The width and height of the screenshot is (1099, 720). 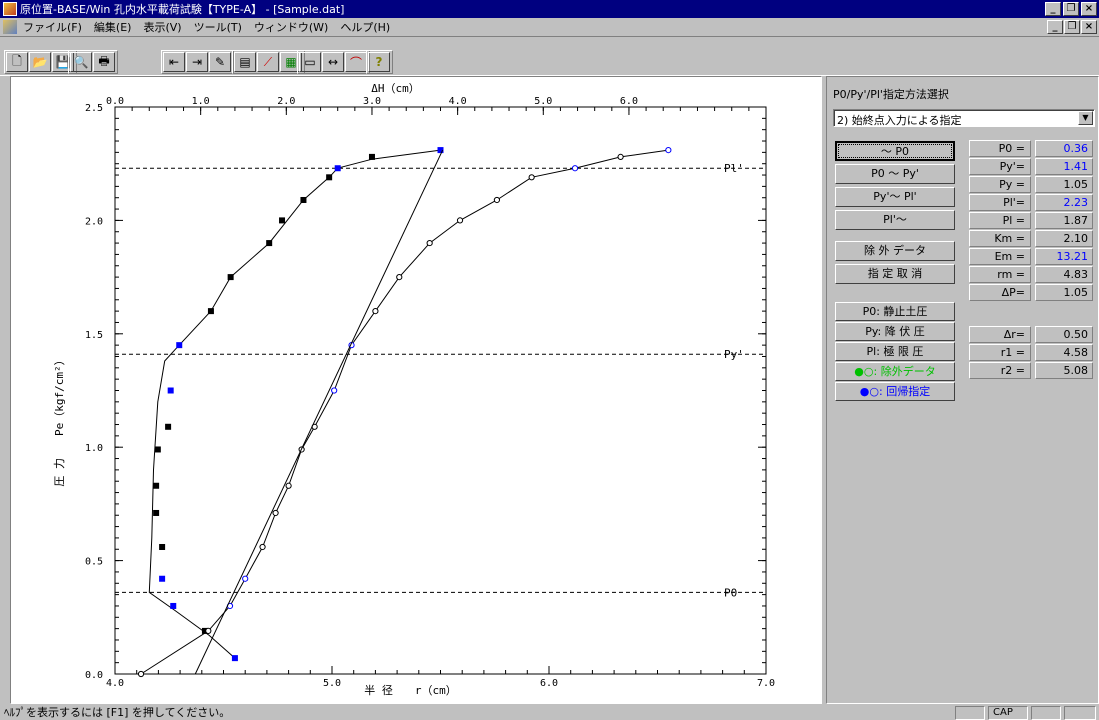 I want to click on doc-minimize-button: _, so click(x=1055, y=27).